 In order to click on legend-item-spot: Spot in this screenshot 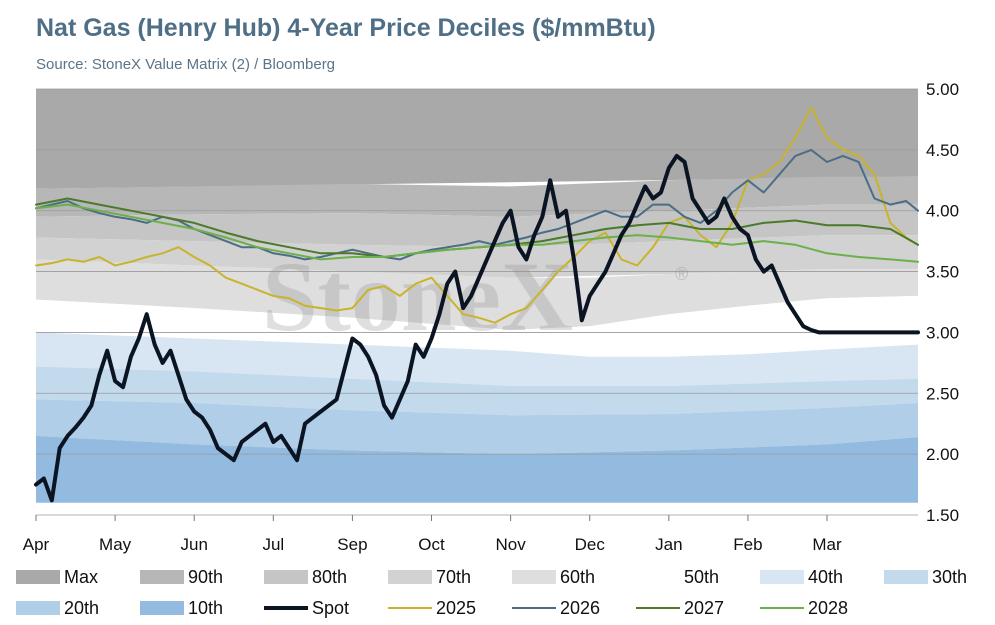, I will do `click(306, 608)`.